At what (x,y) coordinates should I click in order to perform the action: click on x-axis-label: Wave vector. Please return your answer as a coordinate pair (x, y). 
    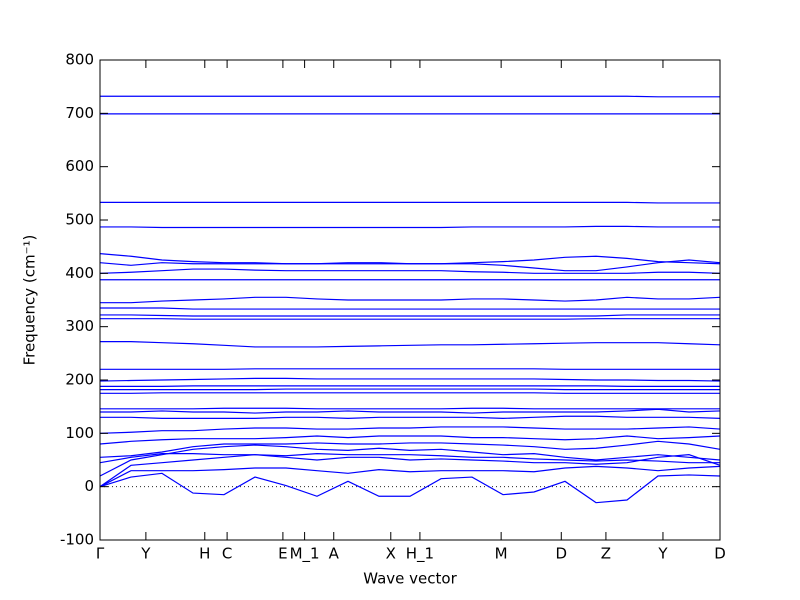
    Looking at the image, I should click on (410, 579).